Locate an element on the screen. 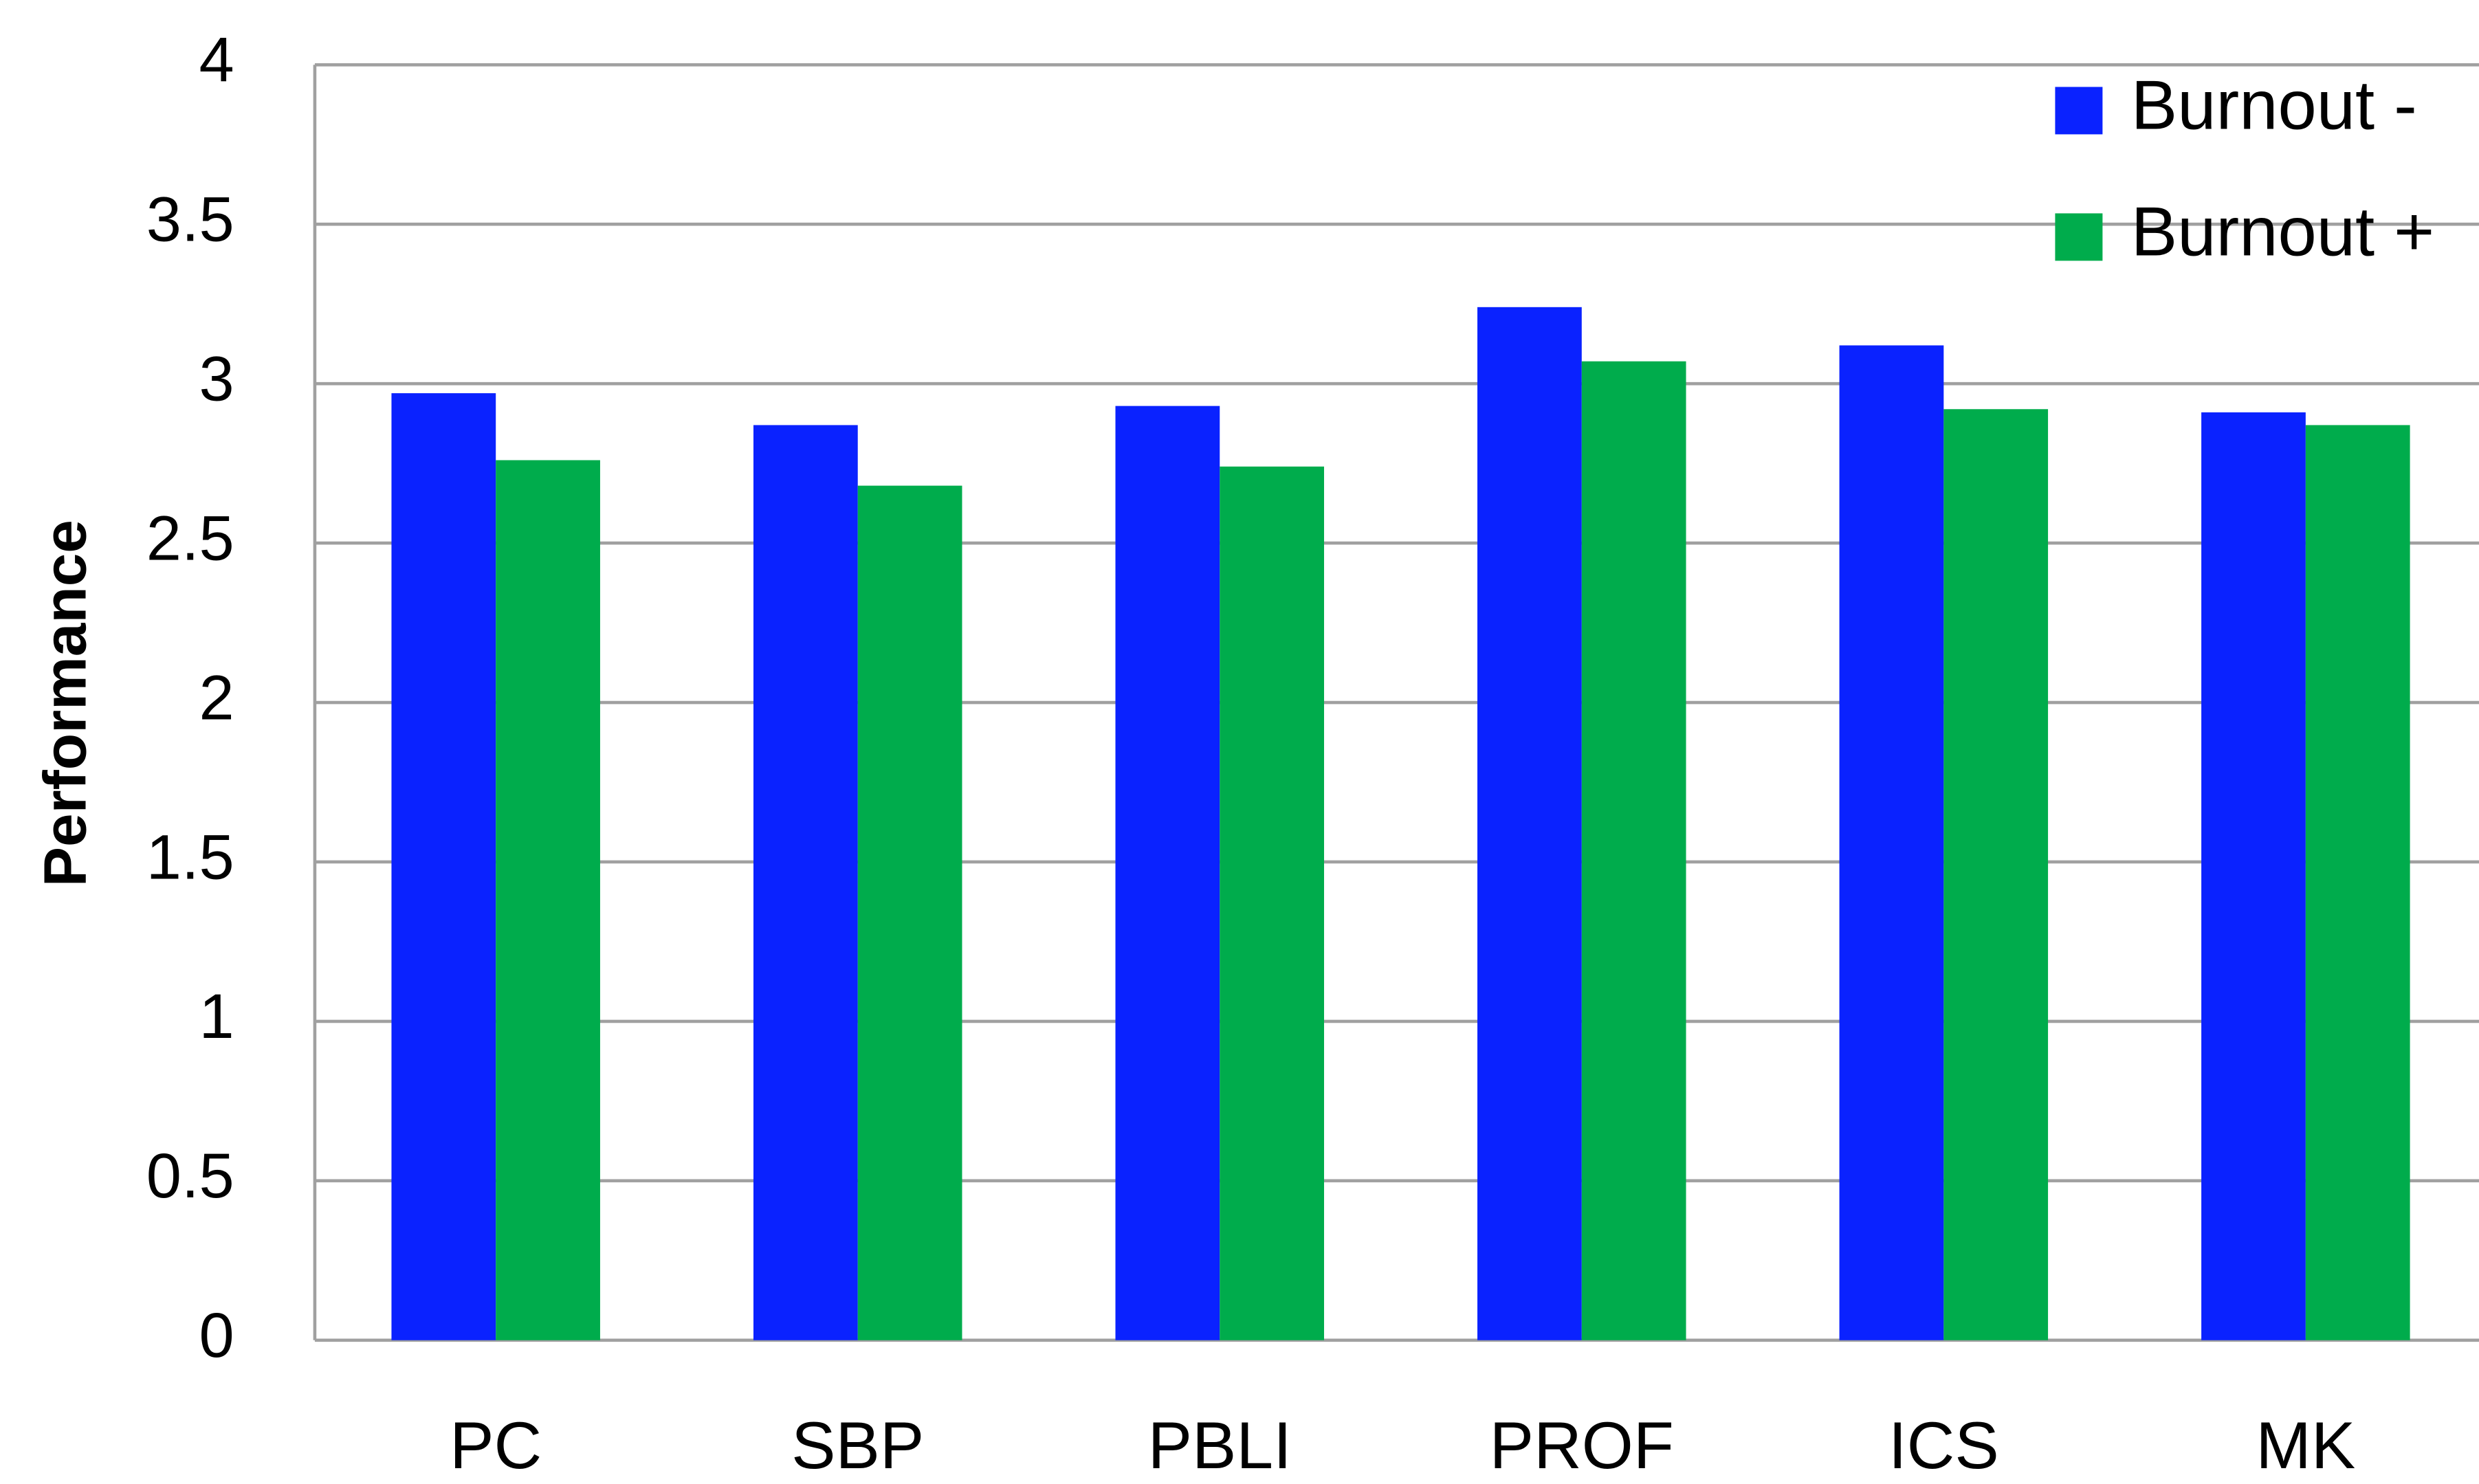 This screenshot has width=2479, height=1484. legend-label: Burnout + is located at coordinates (2282, 232).